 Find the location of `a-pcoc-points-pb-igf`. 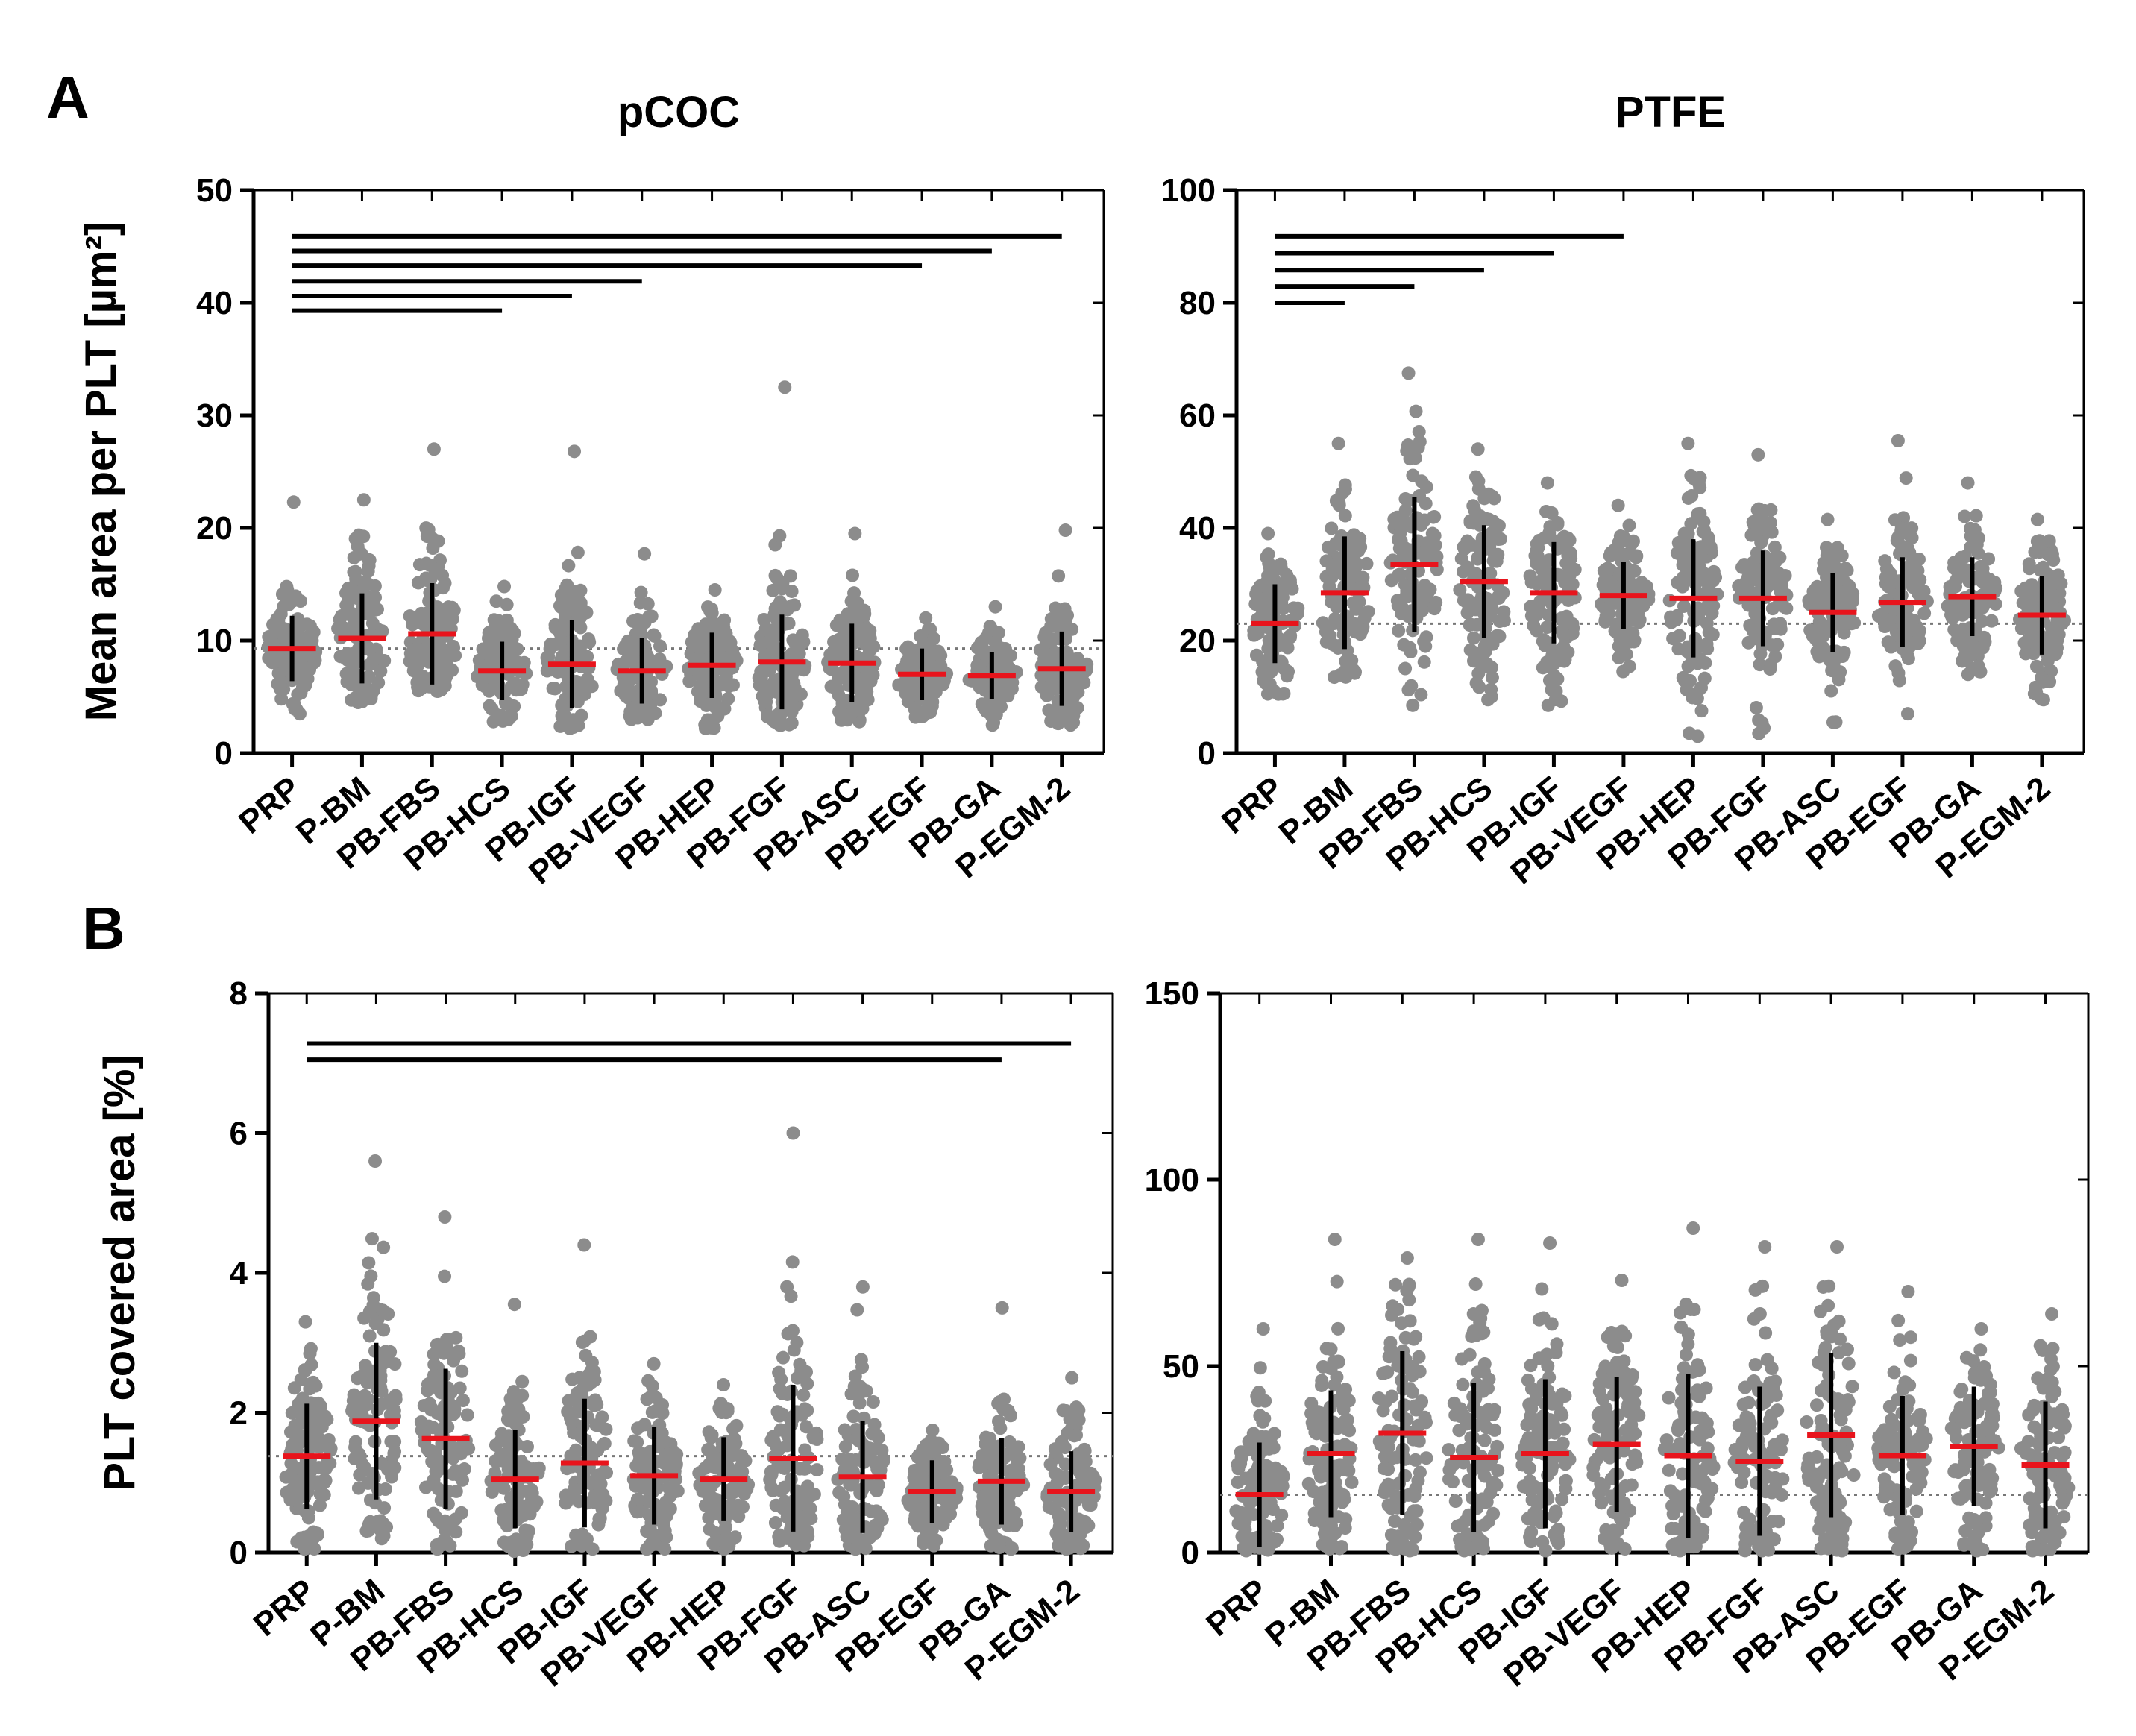

a-pcoc-points-pb-igf is located at coordinates (569, 589).